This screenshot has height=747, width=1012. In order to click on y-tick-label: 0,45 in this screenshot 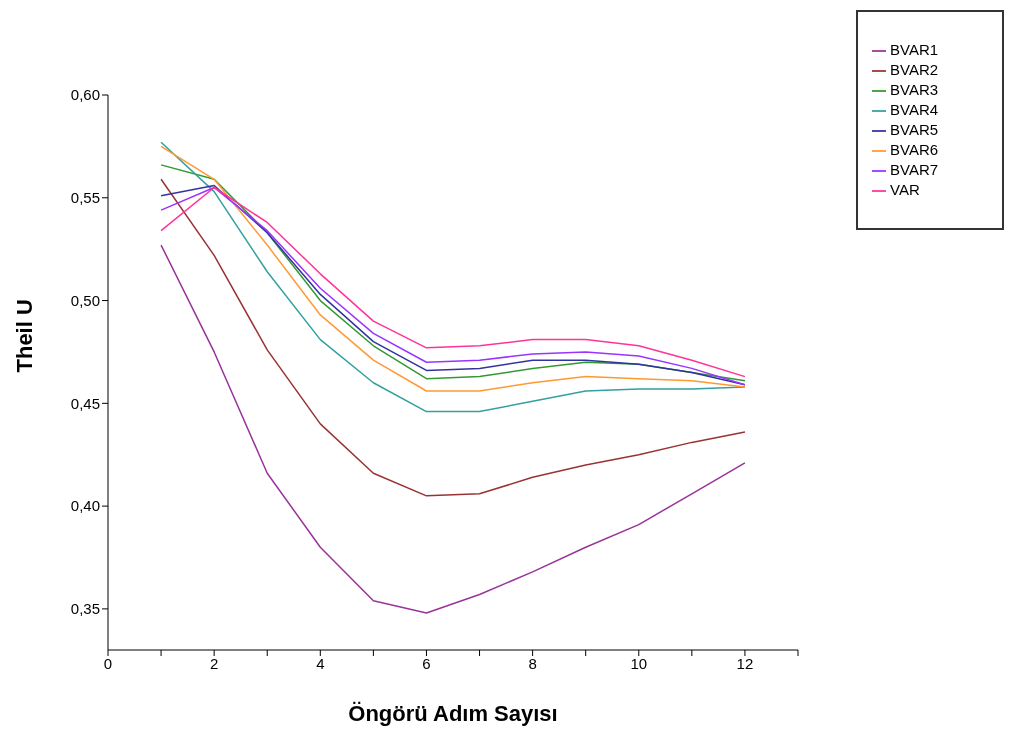, I will do `click(85, 403)`.